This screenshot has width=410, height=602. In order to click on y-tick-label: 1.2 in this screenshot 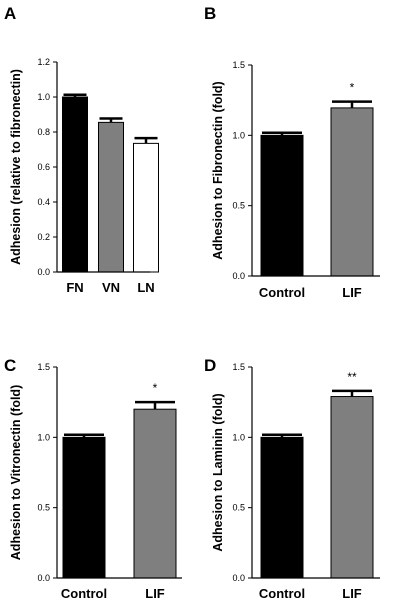, I will do `click(43, 62)`.